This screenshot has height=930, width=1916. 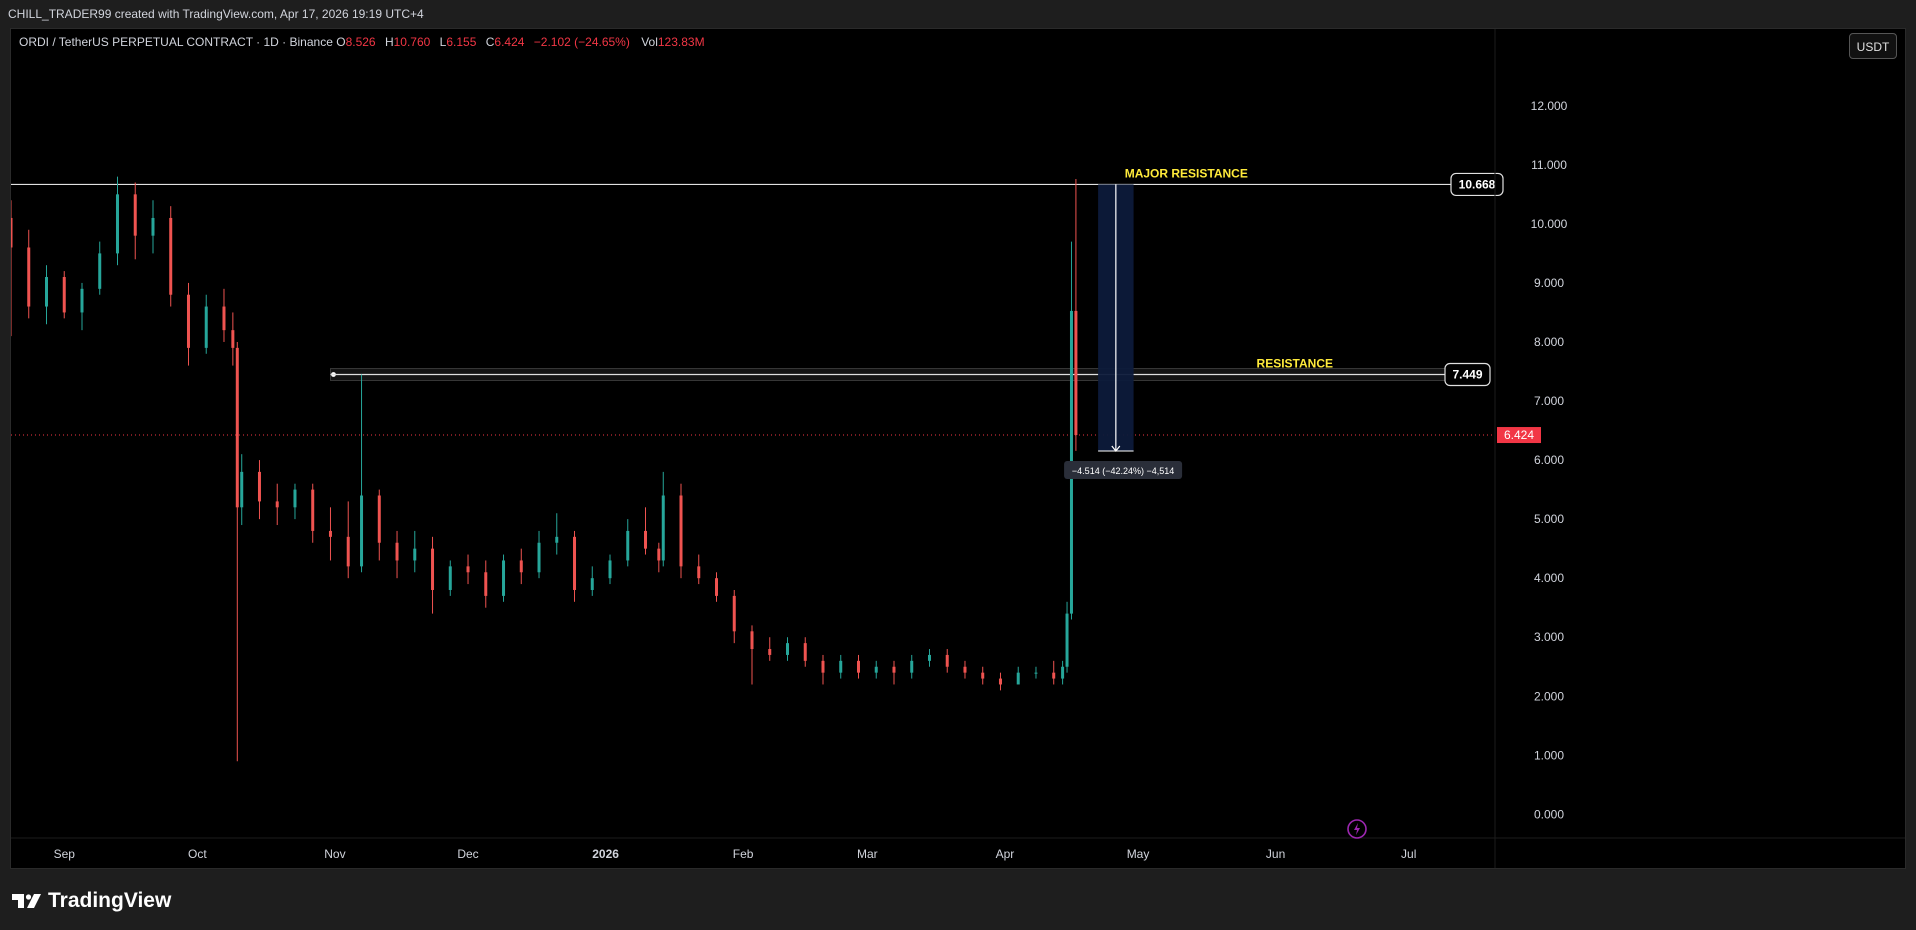 I want to click on x-tick-label: Jul, so click(x=1408, y=854).